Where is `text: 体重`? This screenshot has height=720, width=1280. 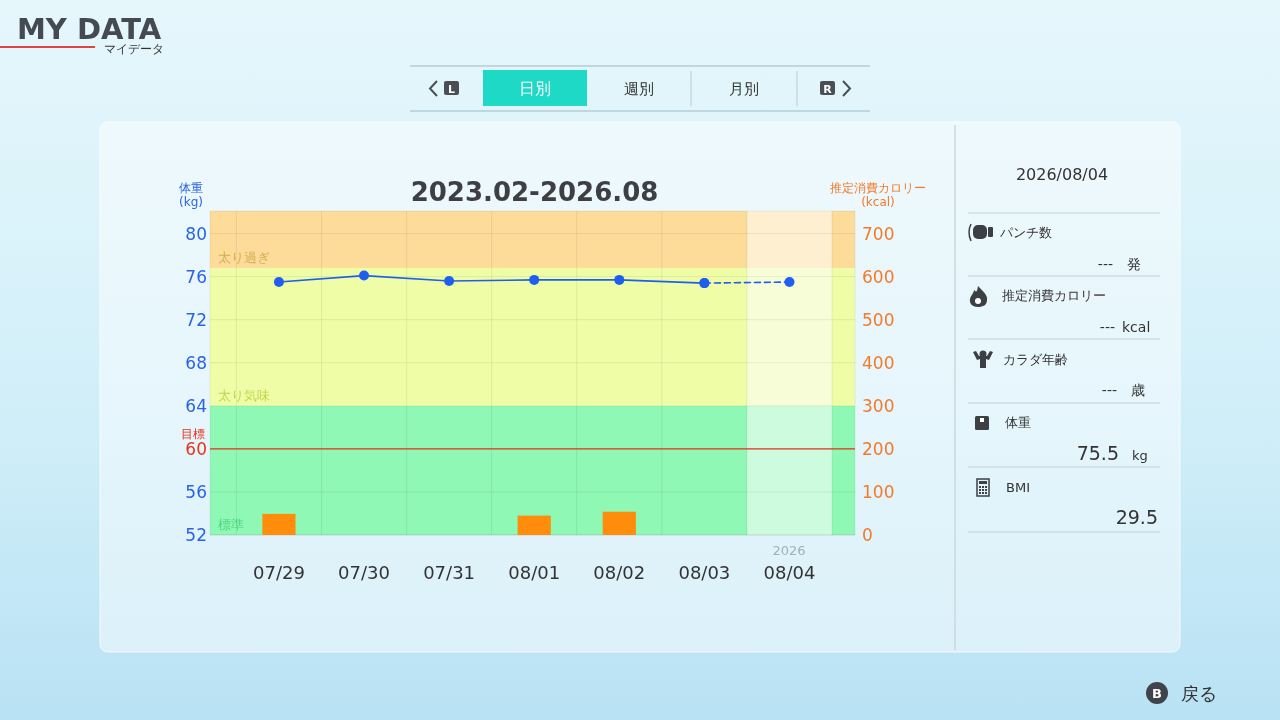 text: 体重 is located at coordinates (1018, 422).